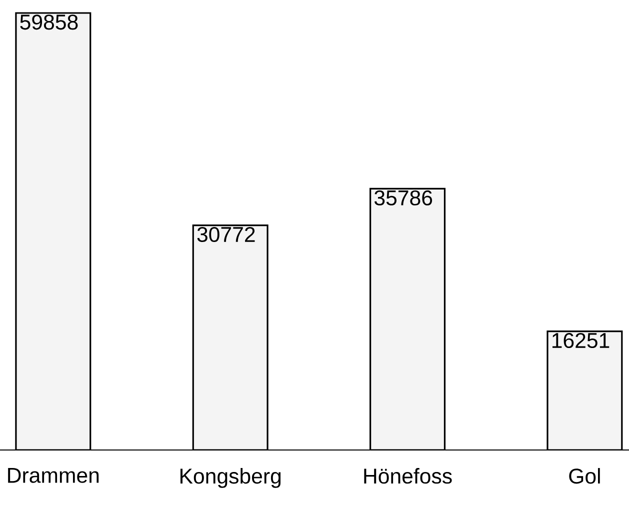 The image size is (629, 506). I want to click on x-tick-label: Hönefoss, so click(408, 476).